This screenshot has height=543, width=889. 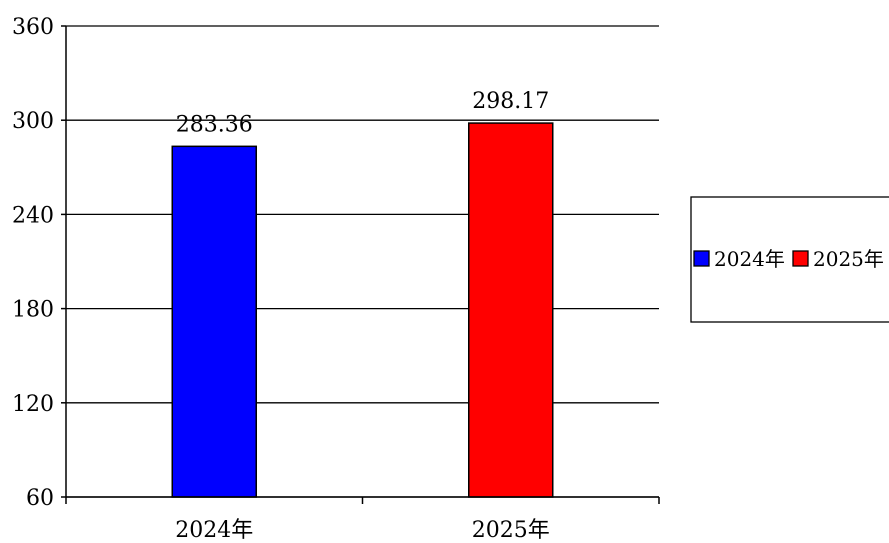 What do you see at coordinates (40, 498) in the screenshot?
I see `y-tick-label: 60` at bounding box center [40, 498].